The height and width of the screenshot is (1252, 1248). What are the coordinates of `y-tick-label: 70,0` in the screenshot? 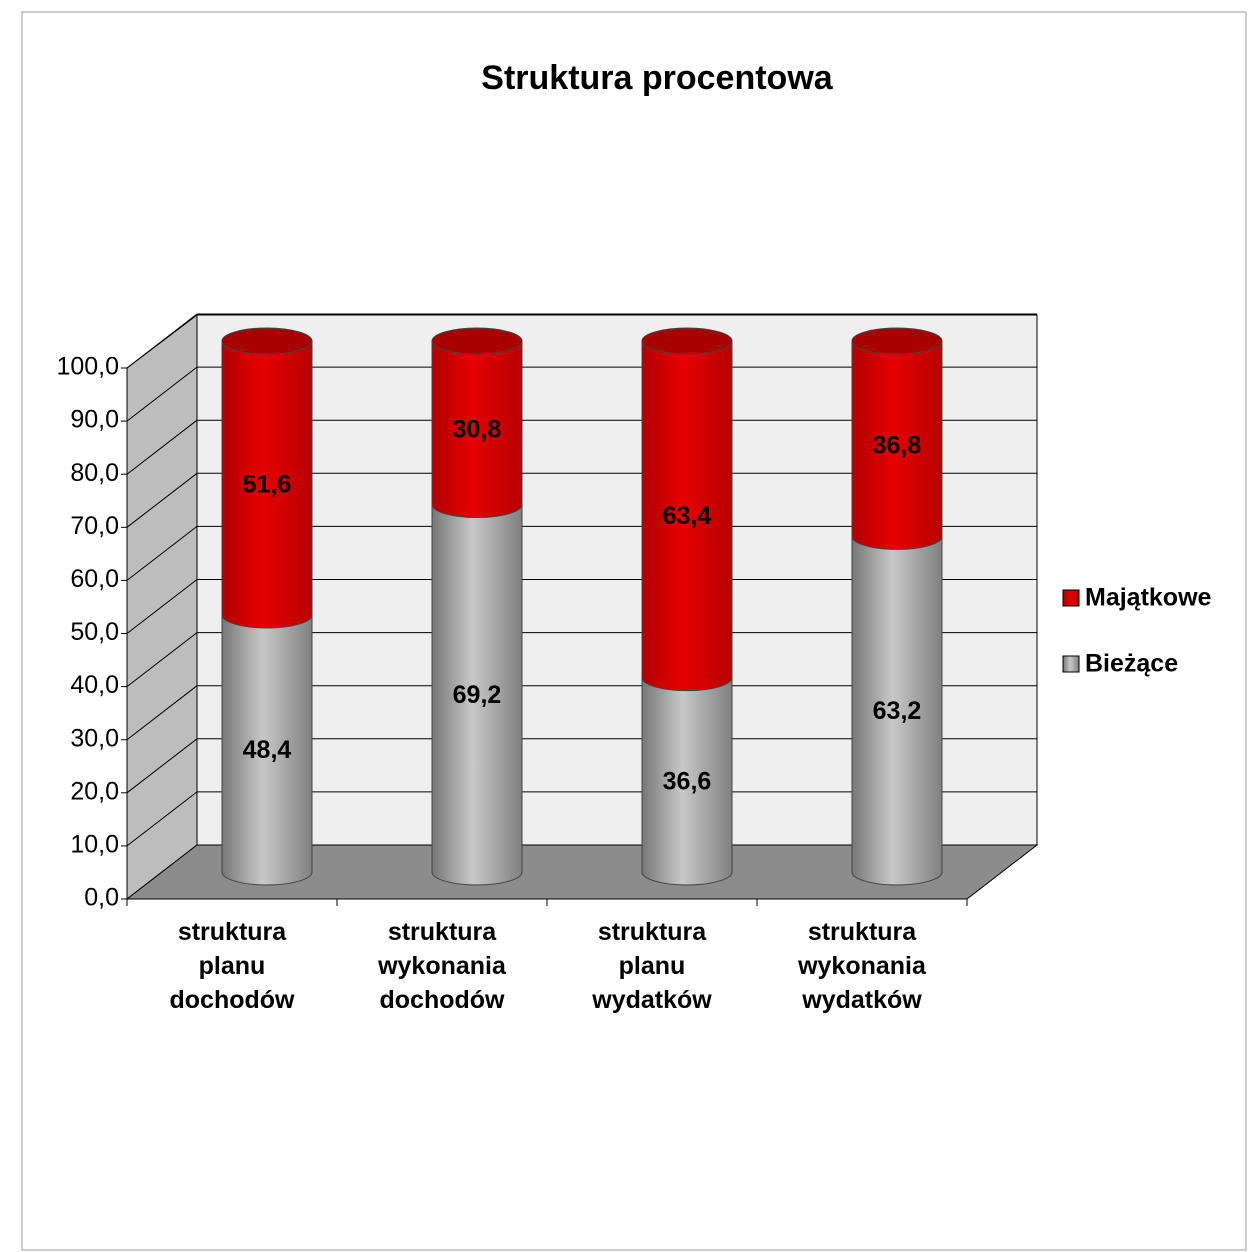 It's located at (94, 526).